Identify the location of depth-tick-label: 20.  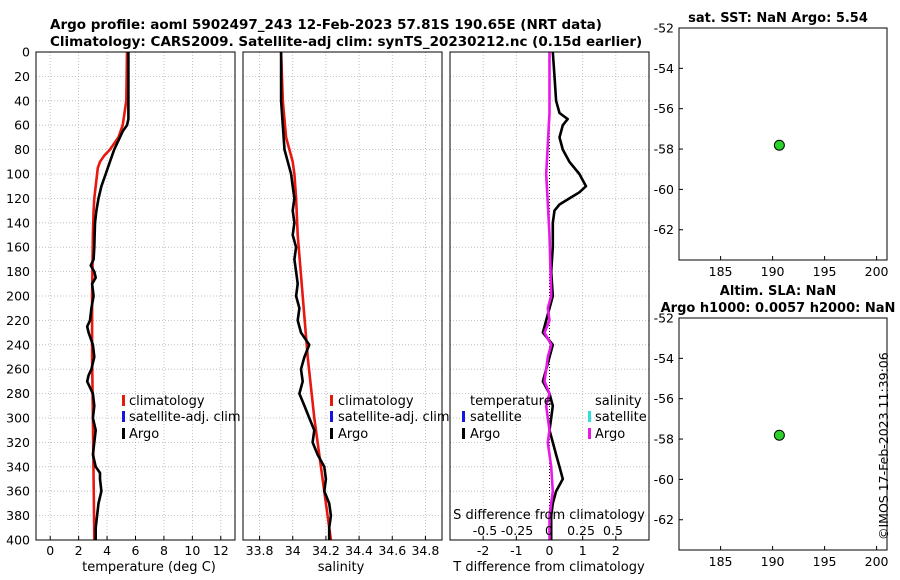
(22, 76).